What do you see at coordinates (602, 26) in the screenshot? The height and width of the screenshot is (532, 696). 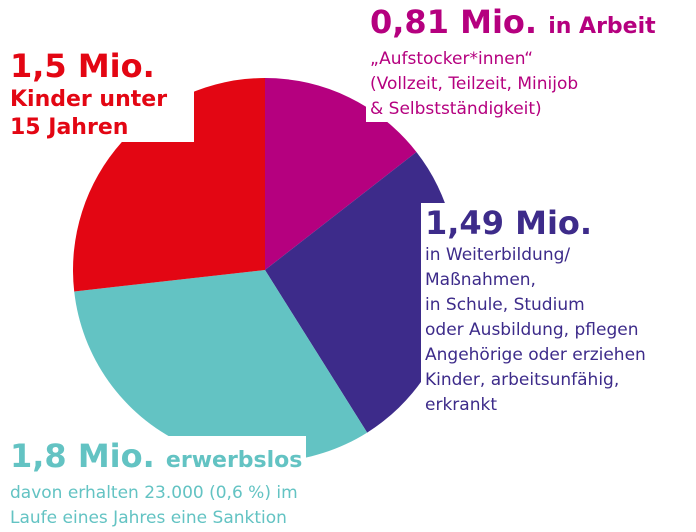 I see `category-label: in Arbeit` at bounding box center [602, 26].